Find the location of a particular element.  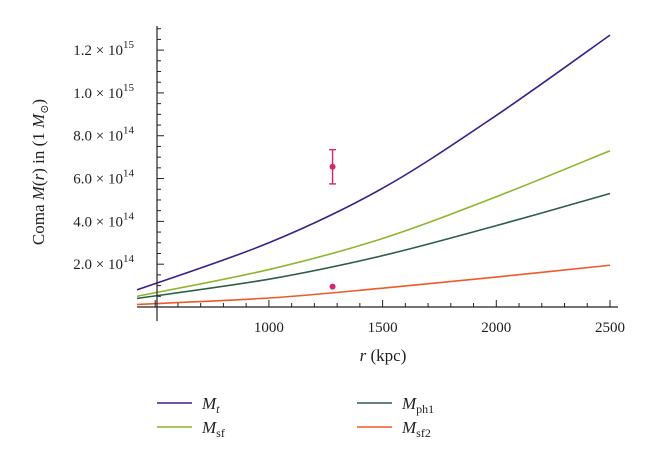

x-tick-label: 2500 is located at coordinates (610, 328).